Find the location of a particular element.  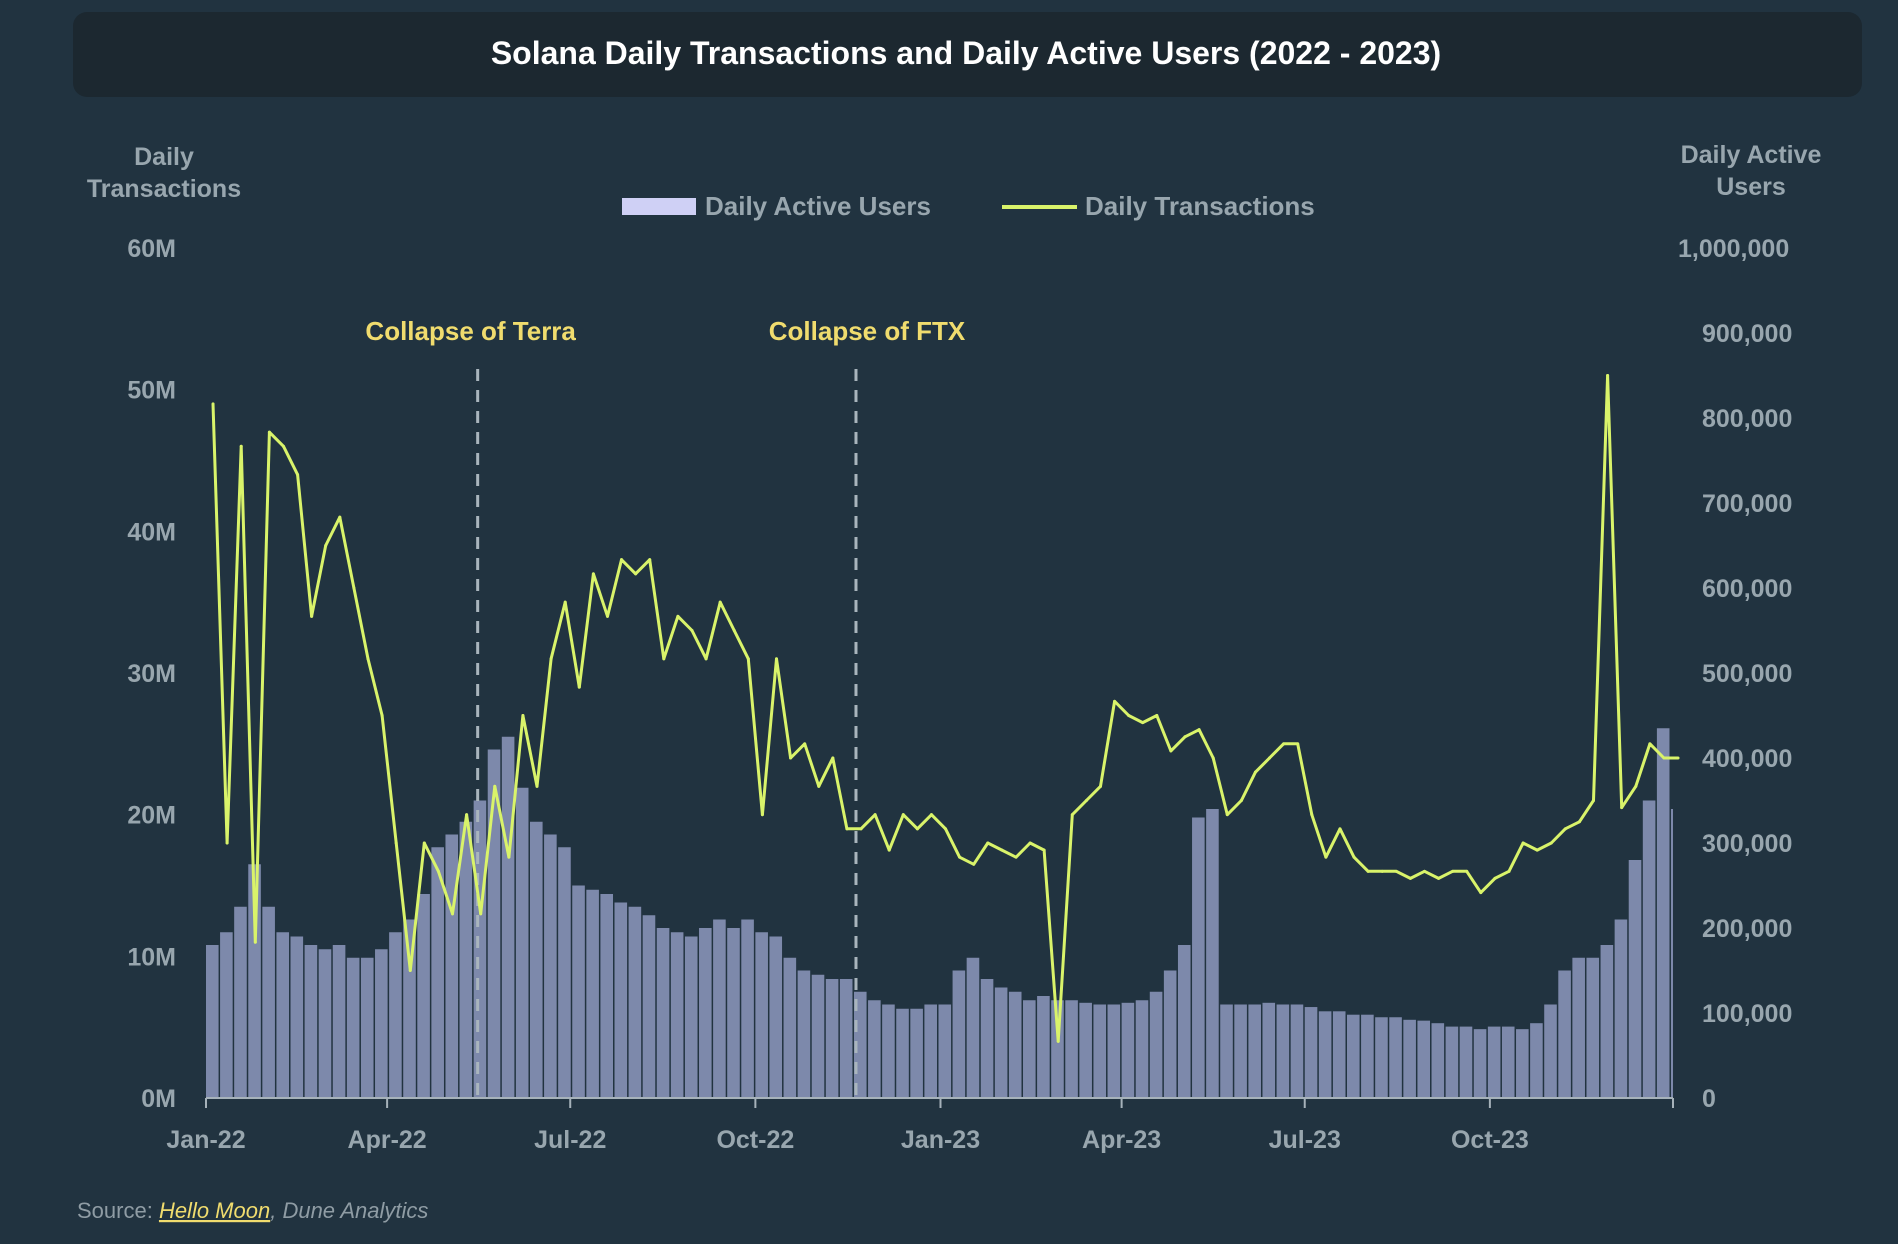

y-left-tick-label: 40M is located at coordinates (151, 532).